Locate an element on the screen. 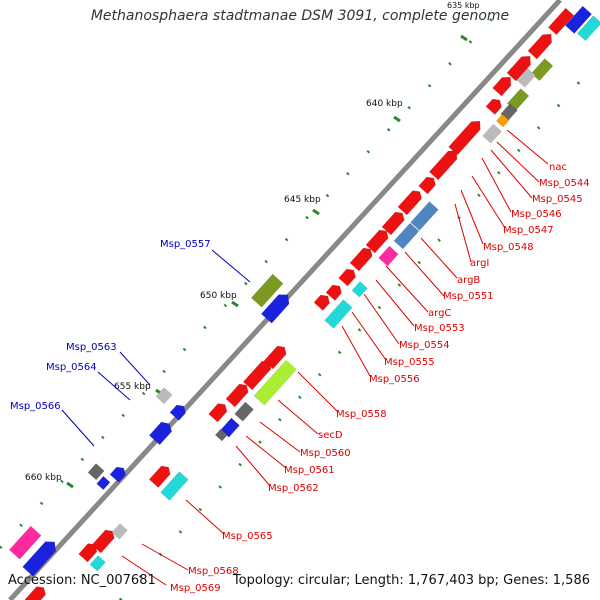 Image resolution: width=600 pixels, height=600 pixels. gene-label: Msp_0548 is located at coordinates (508, 247).